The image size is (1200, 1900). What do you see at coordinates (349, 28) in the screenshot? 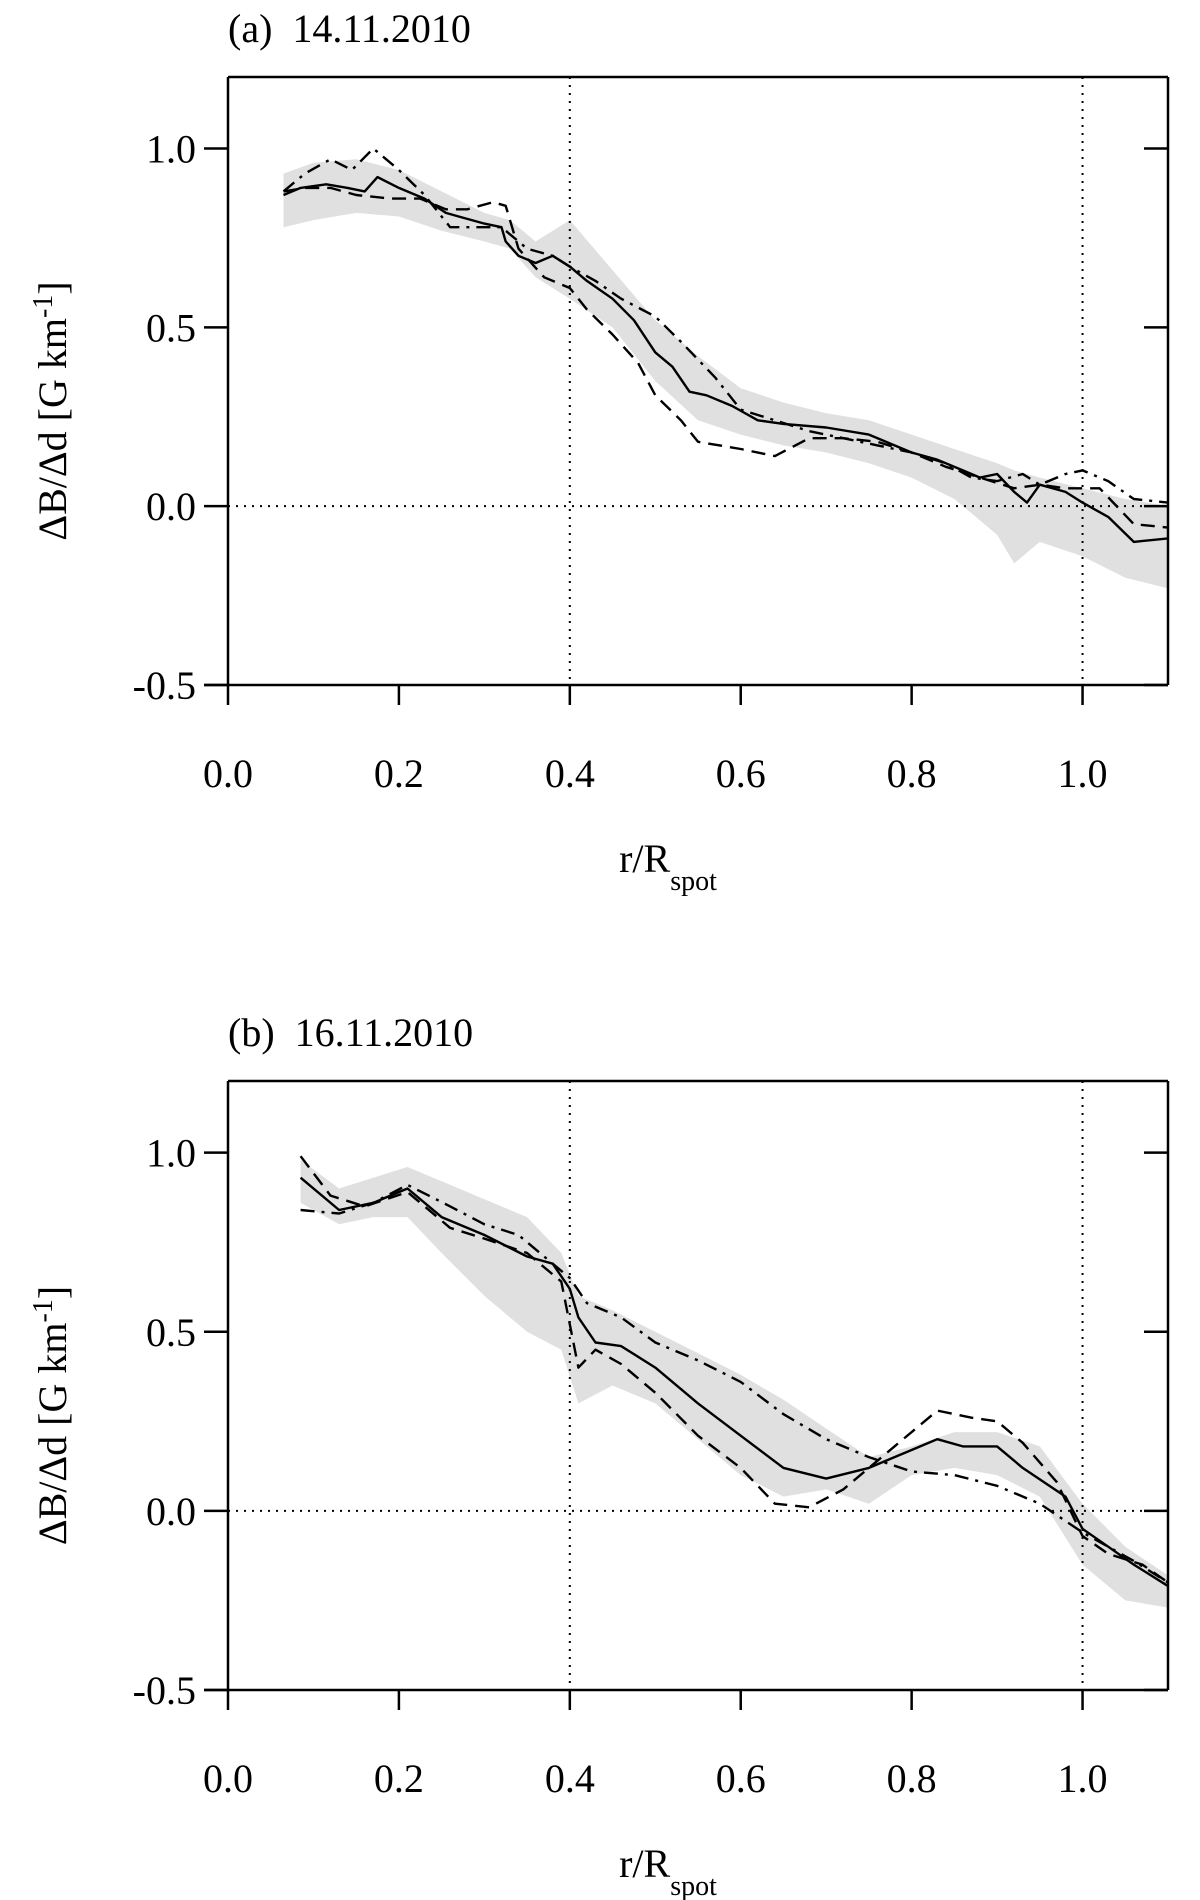
I see `panel-title: (a) 14.11.2010` at bounding box center [349, 28].